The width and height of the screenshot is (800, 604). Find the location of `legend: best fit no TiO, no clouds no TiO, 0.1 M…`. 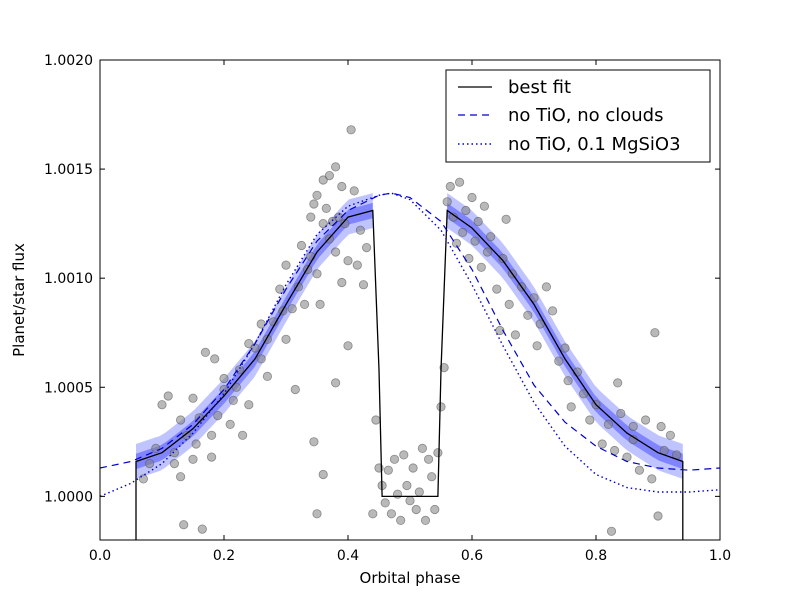

legend: best fit no TiO, no clouds no TiO, 0.1 M… is located at coordinates (578, 116).